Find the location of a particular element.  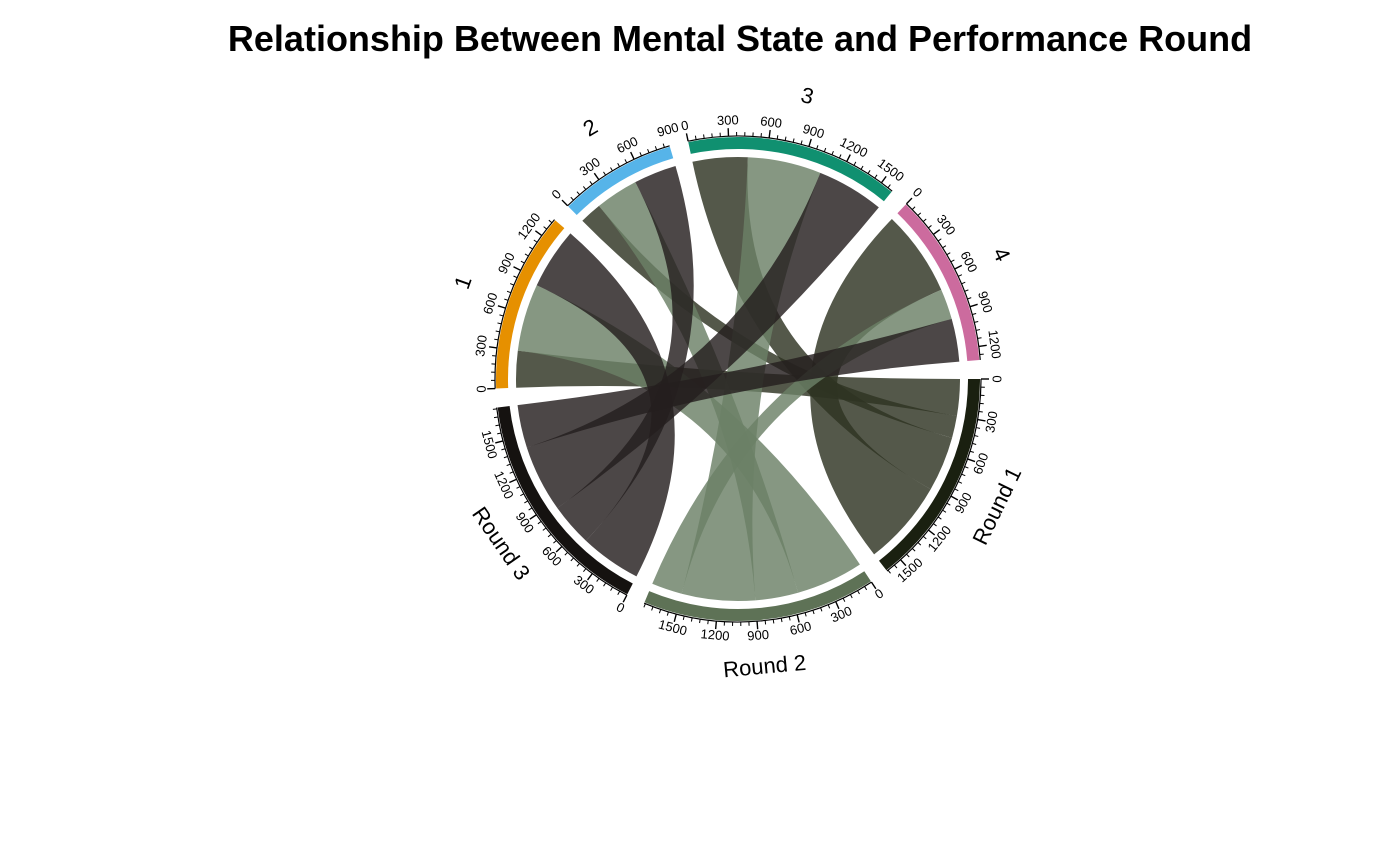

sector-label-3: 3 is located at coordinates (807, 95).